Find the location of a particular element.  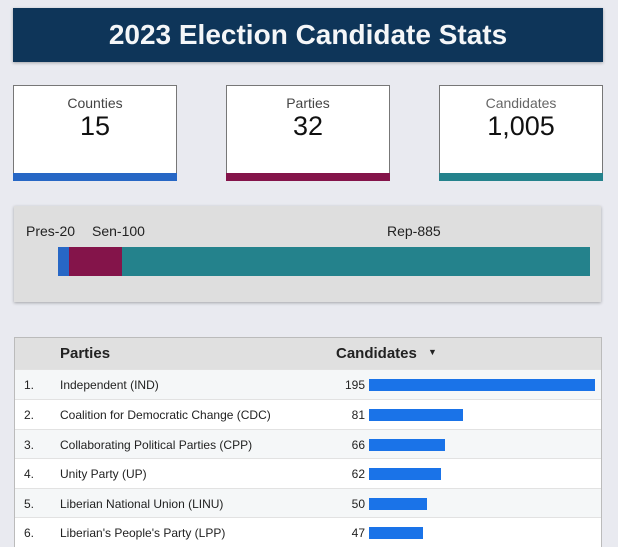

scorecard-value: 32 is located at coordinates (308, 126).